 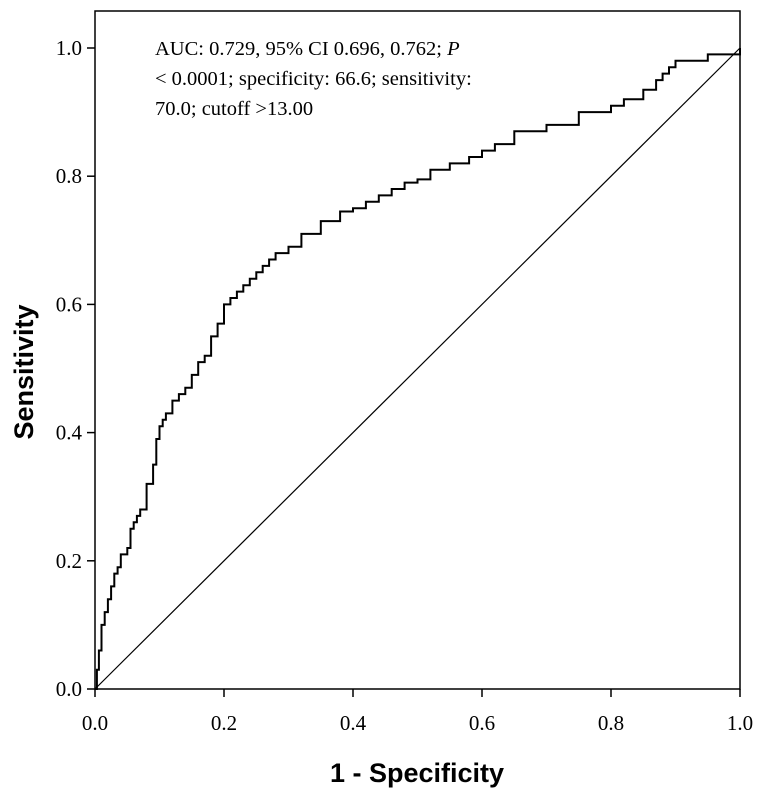 I want to click on annotation-auc-text: AUC: 0.729, 95% CI 0.696, 0.762;, so click(x=301, y=49).